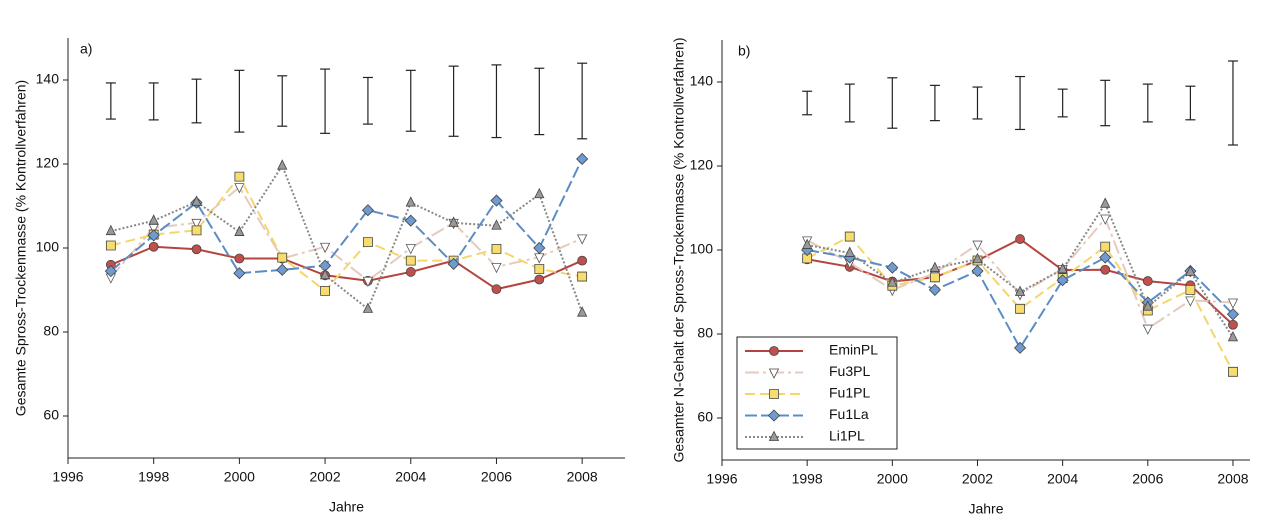 The height and width of the screenshot is (520, 1266). What do you see at coordinates (1062, 479) in the screenshot?
I see `x-tick-label: 2004` at bounding box center [1062, 479].